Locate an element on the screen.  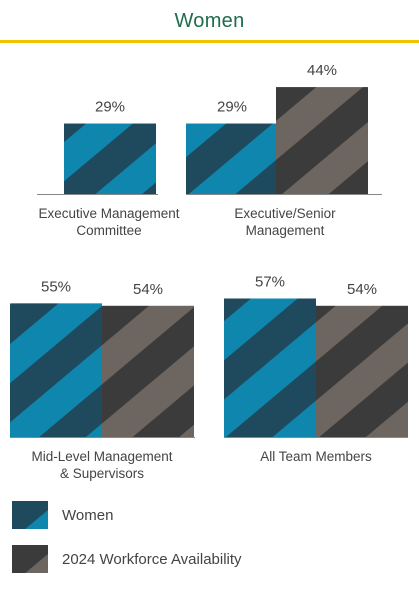
category-label-1-line-2: Committee is located at coordinates (108, 230).